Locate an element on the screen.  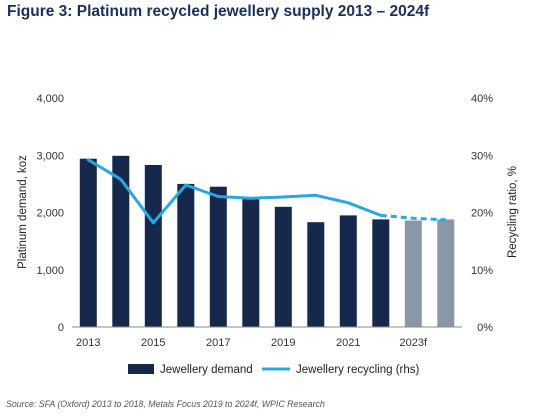
legend-label-jewellery-recycling: Jewellery recycling (rhs) is located at coordinates (358, 370).